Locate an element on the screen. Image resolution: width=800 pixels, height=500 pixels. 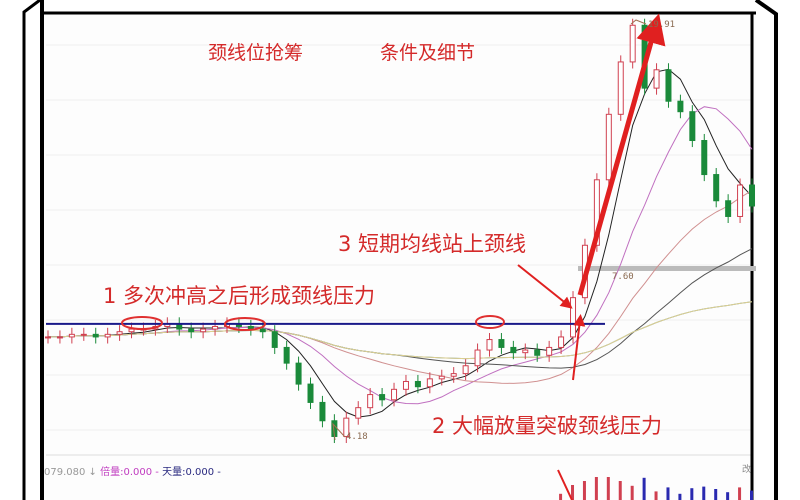
frame-left-edge is located at coordinates (31, 250).